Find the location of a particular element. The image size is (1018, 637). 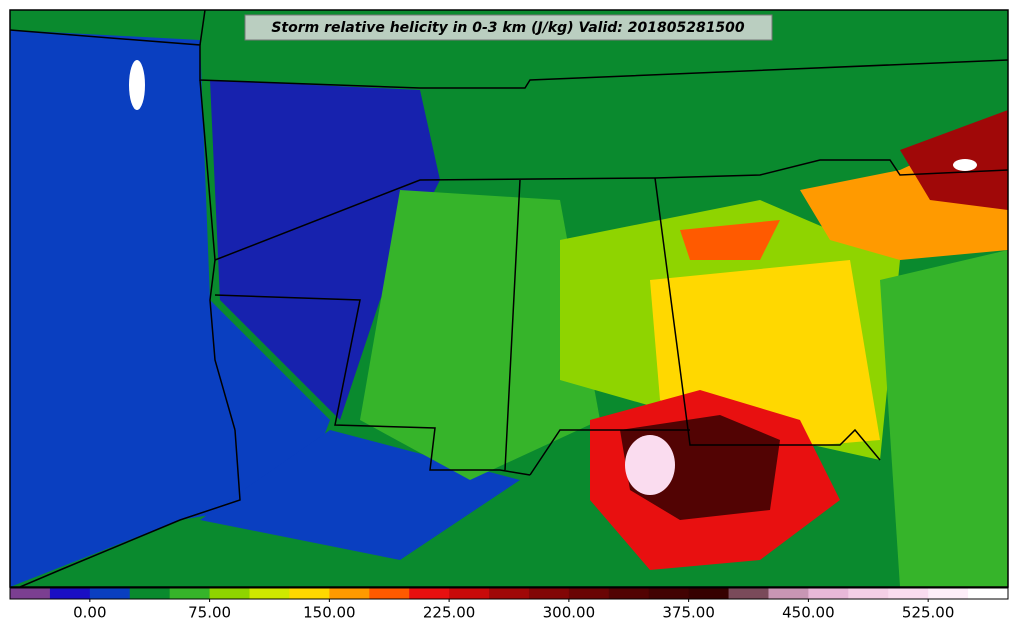

colorbar-tick-label: 0.00 is located at coordinates (89, 613).